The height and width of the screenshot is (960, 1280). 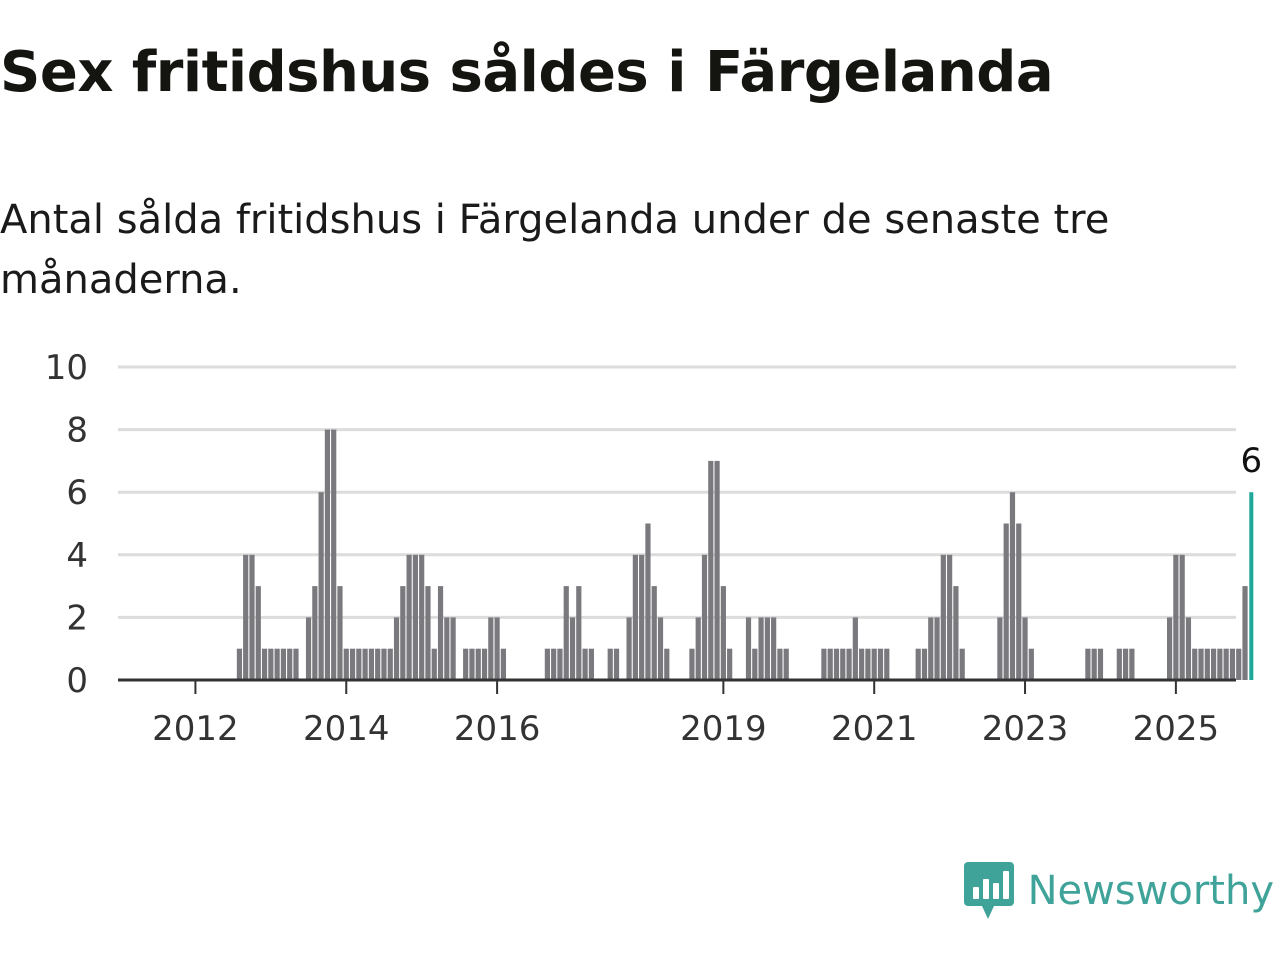 I want to click on y-tick-label: 2, so click(x=77, y=618).